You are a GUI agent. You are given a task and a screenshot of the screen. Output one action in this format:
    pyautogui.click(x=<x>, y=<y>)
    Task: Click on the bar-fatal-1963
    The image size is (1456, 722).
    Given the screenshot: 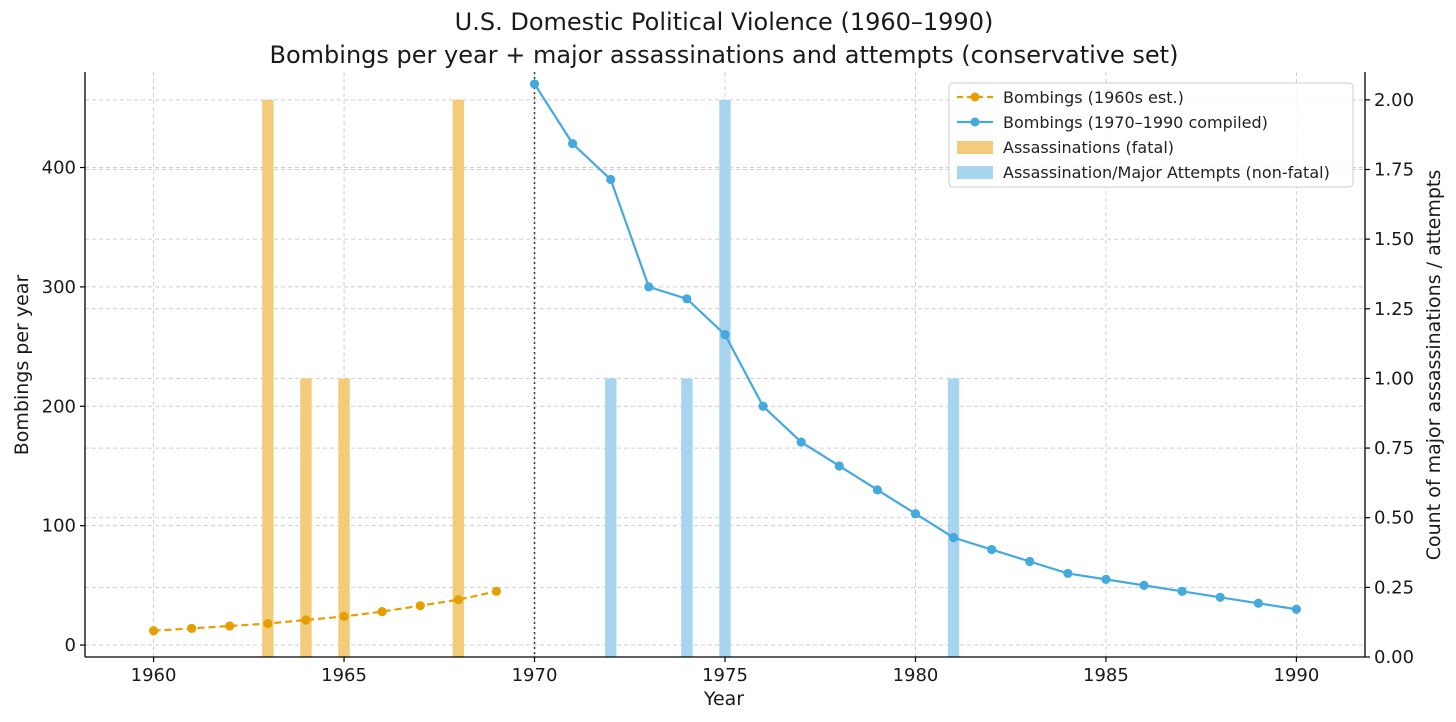 What is the action you would take?
    pyautogui.click(x=268, y=378)
    